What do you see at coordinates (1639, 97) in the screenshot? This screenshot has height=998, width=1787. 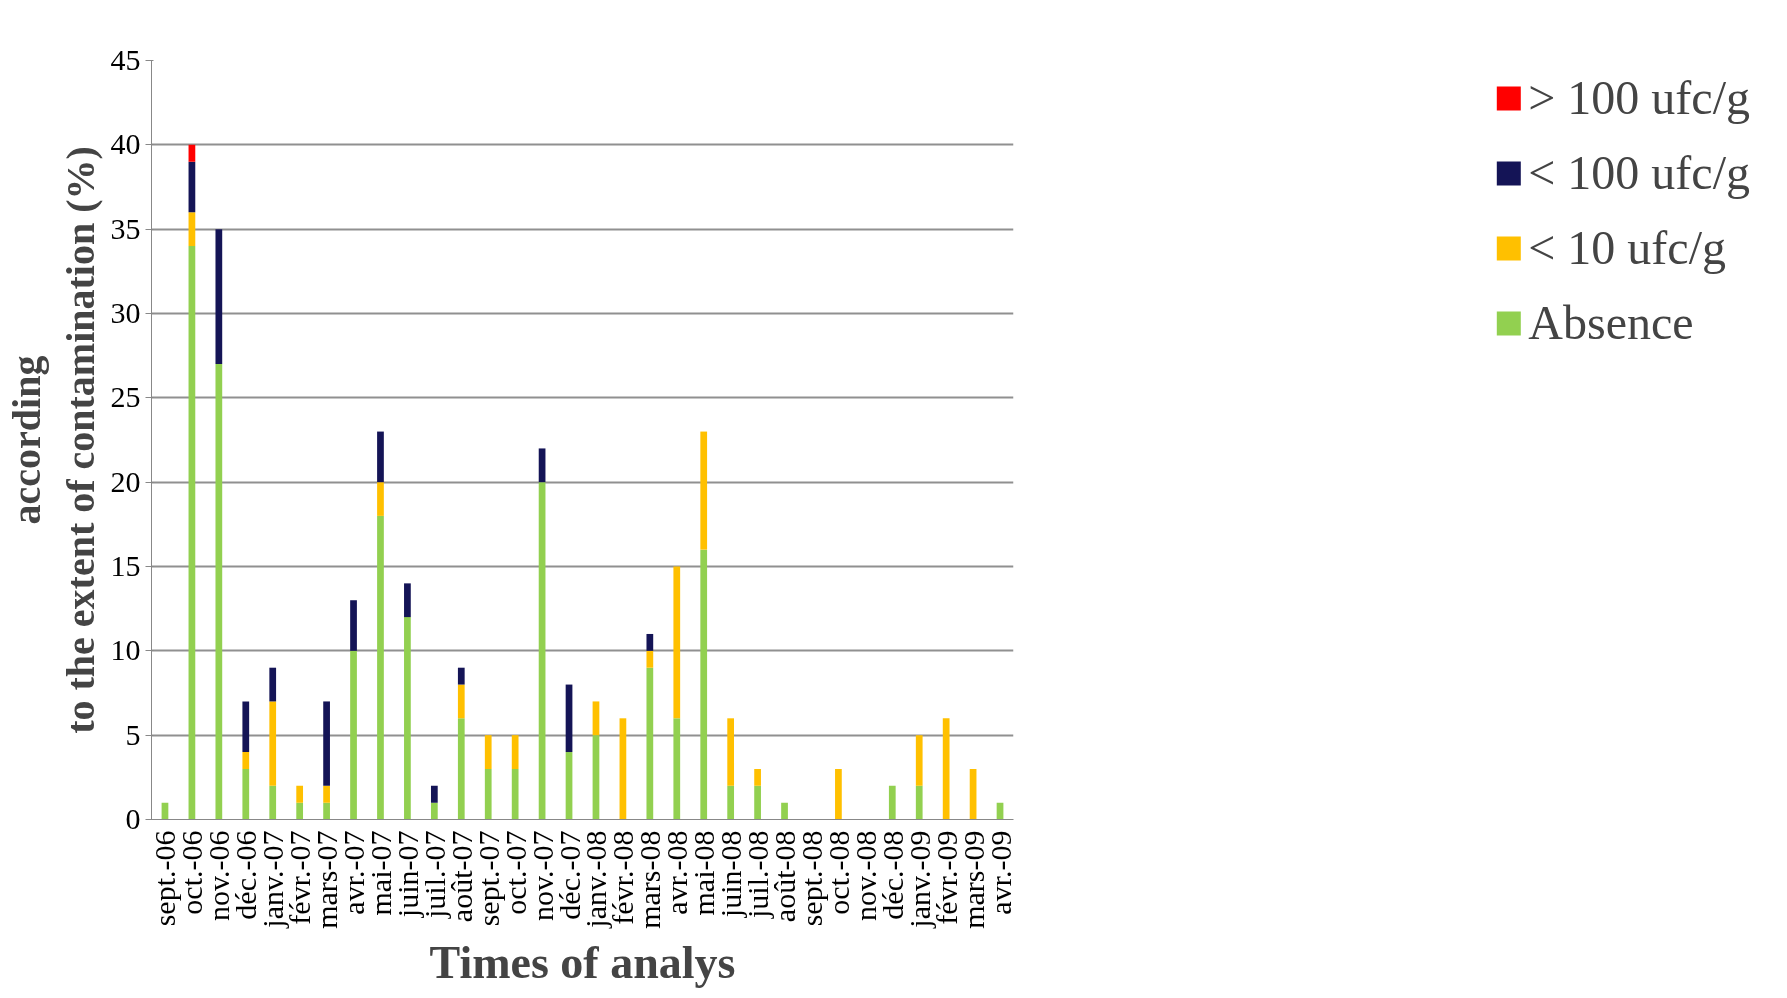 I see `legend-label: > 100 ufc/g` at bounding box center [1639, 97].